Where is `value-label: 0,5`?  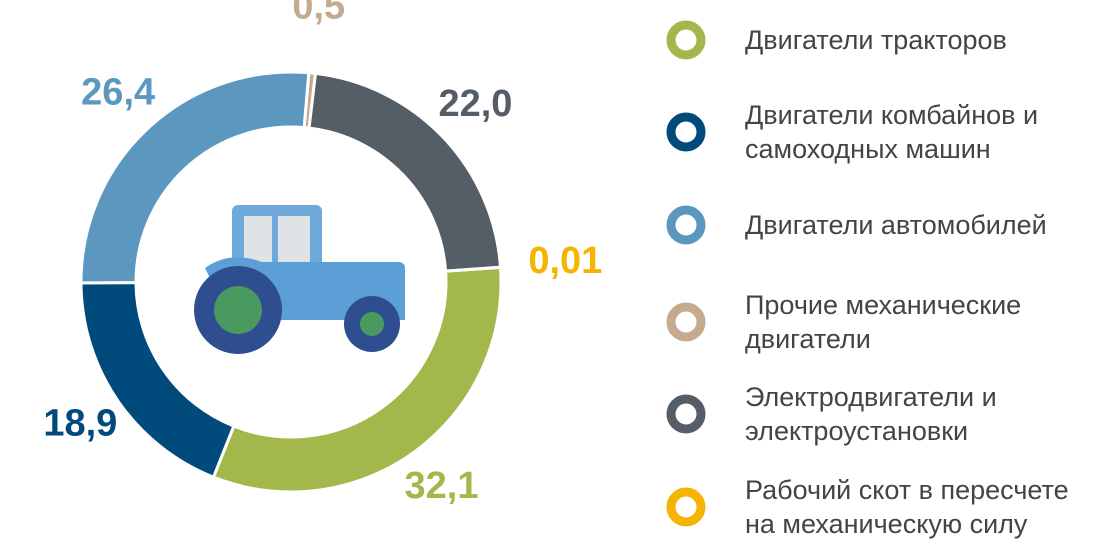 value-label: 0,5 is located at coordinates (318, 13).